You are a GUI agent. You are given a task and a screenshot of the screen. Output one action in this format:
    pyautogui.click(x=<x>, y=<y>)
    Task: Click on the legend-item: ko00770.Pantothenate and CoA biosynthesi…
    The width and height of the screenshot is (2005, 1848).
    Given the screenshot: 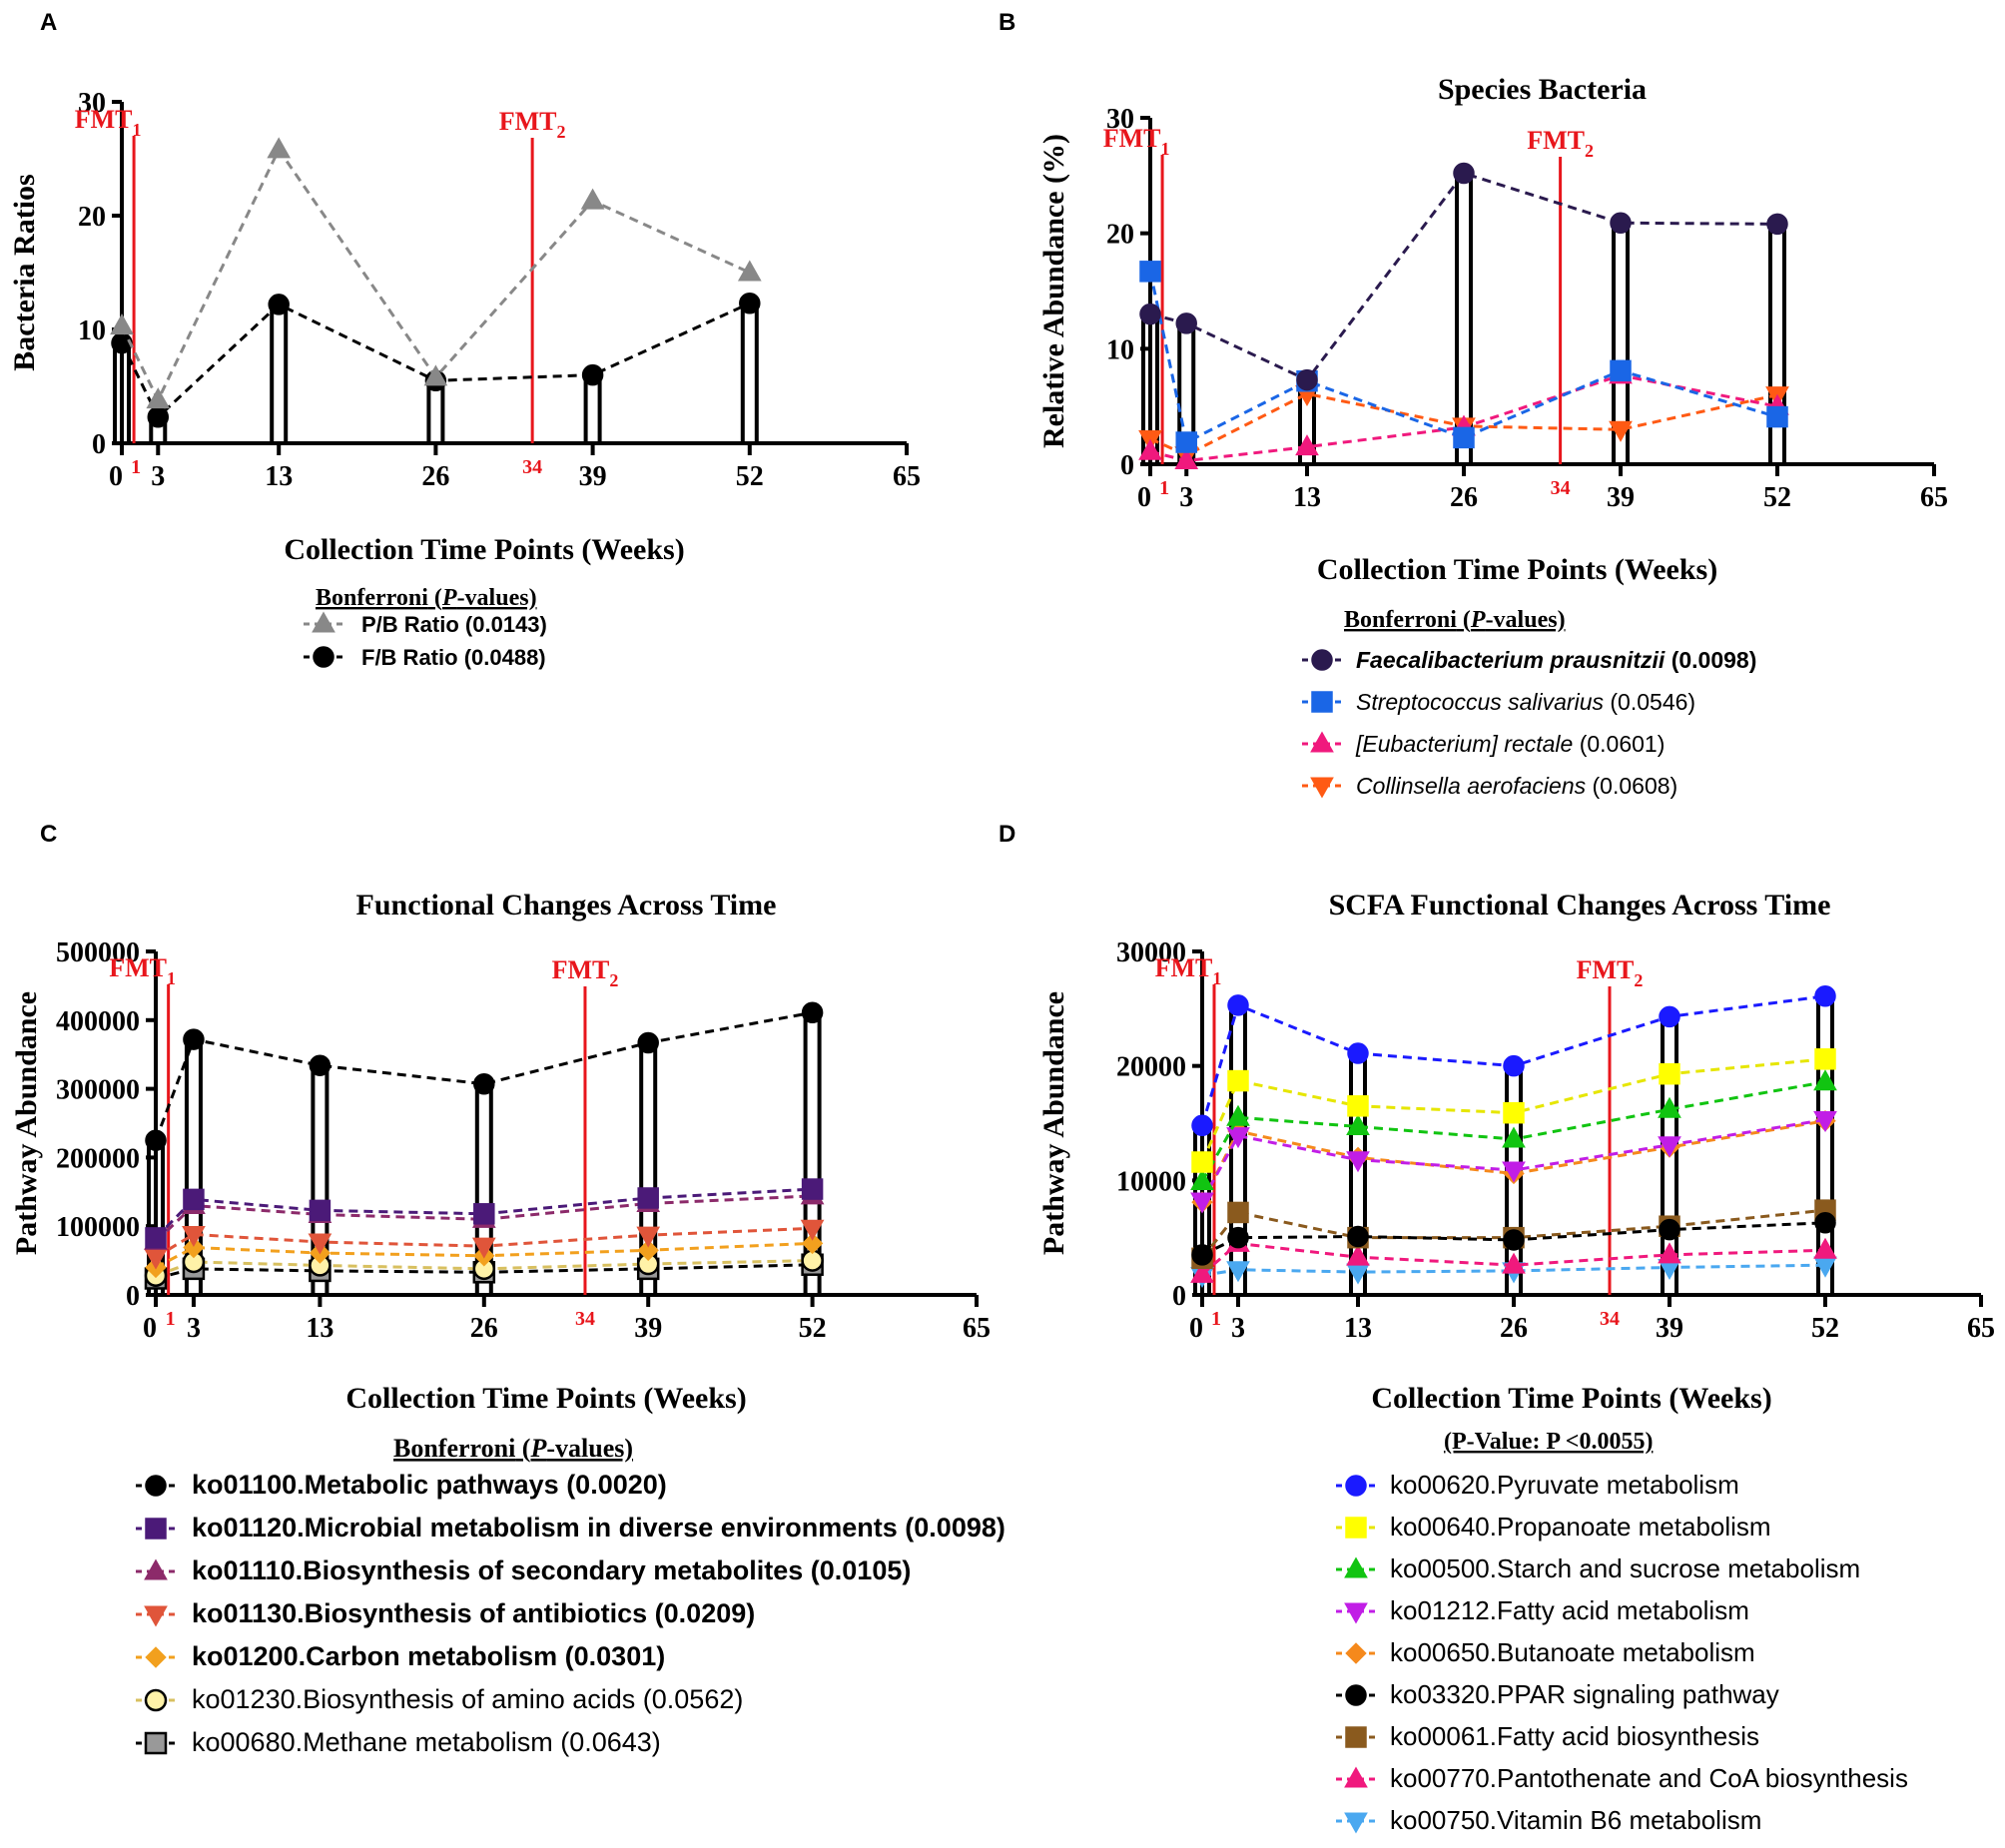 What is the action you would take?
    pyautogui.click(x=1622, y=1778)
    